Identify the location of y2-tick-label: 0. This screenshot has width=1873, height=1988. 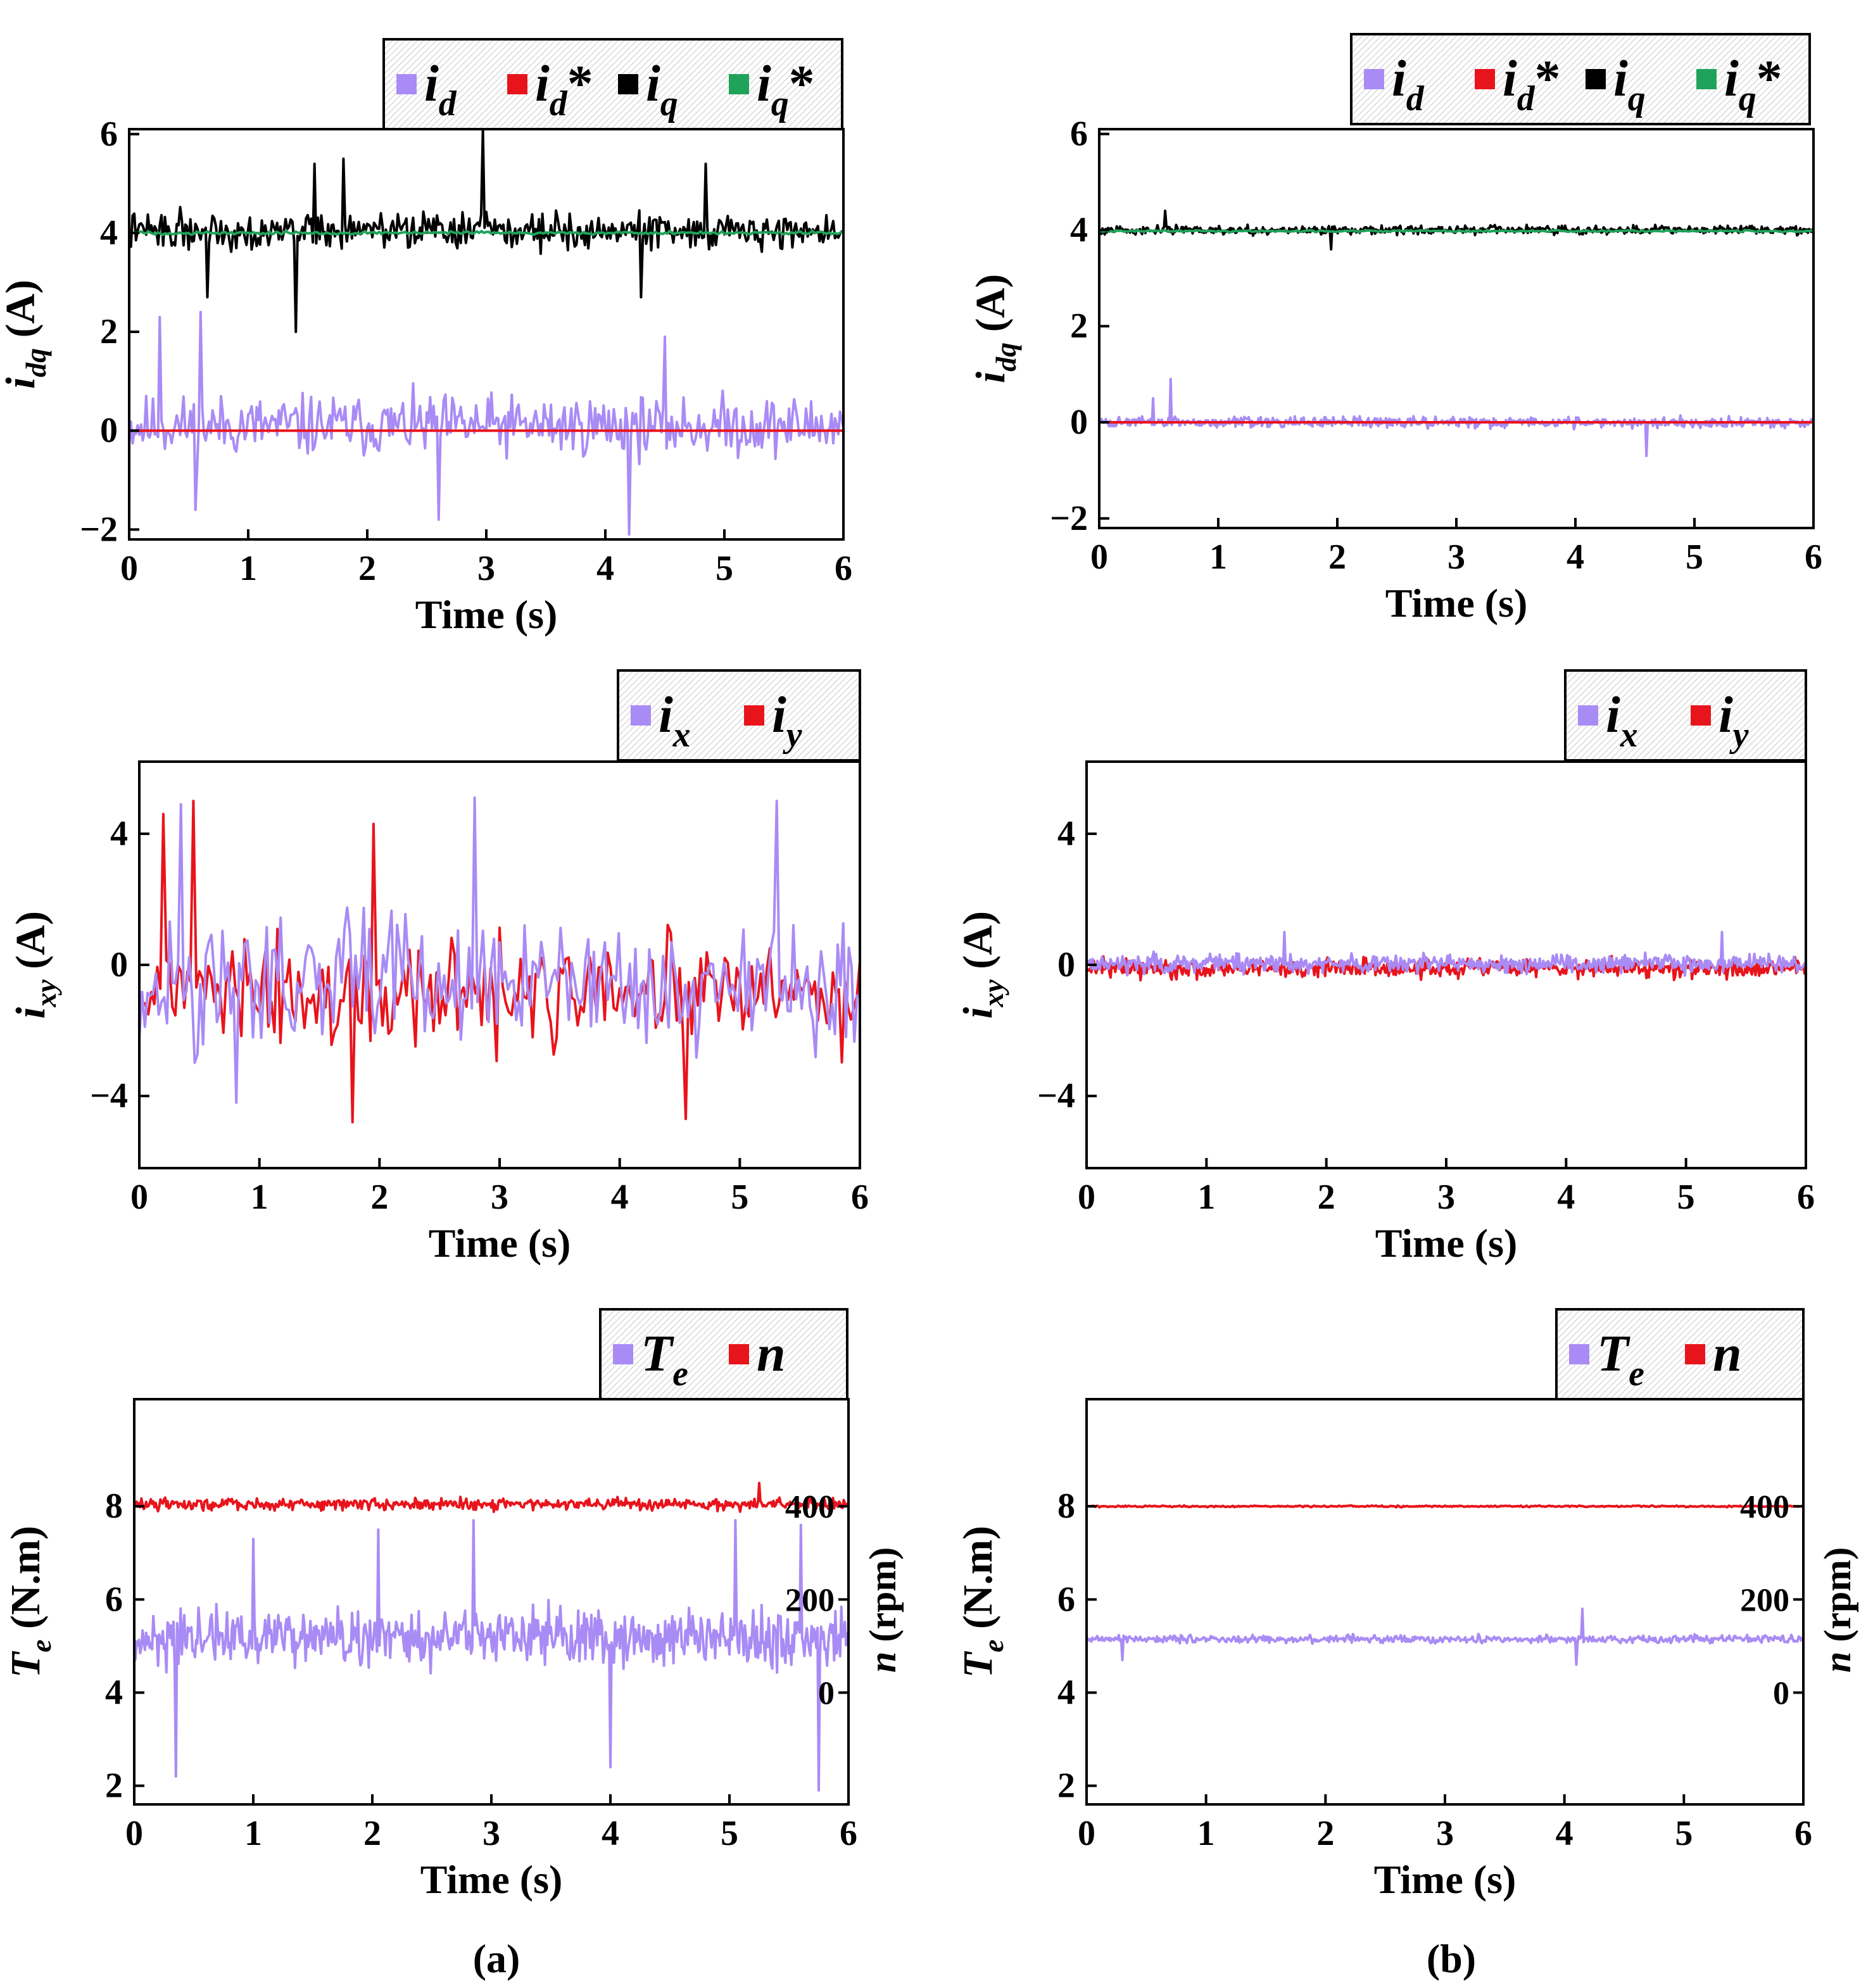
(1781, 1693).